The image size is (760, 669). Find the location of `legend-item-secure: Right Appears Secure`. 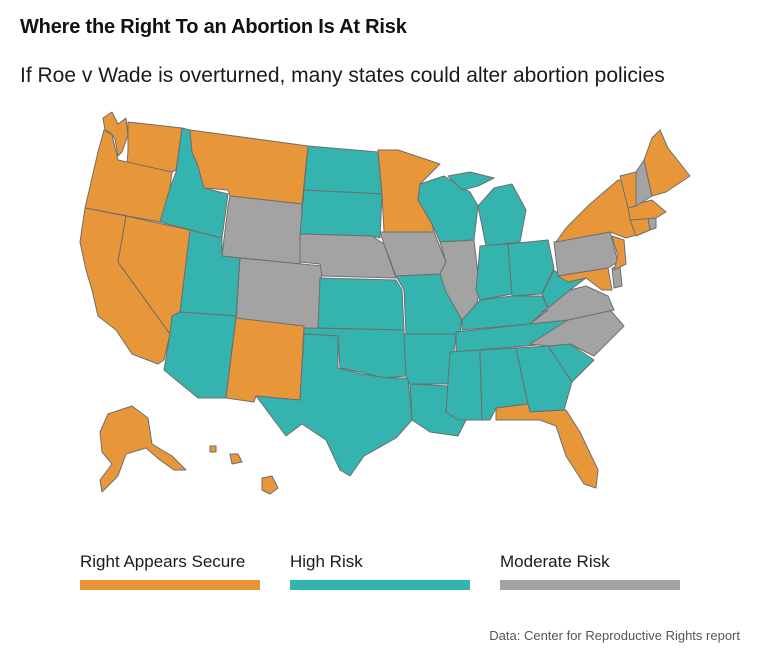

legend-item-secure: Right Appears Secure is located at coordinates (170, 571).